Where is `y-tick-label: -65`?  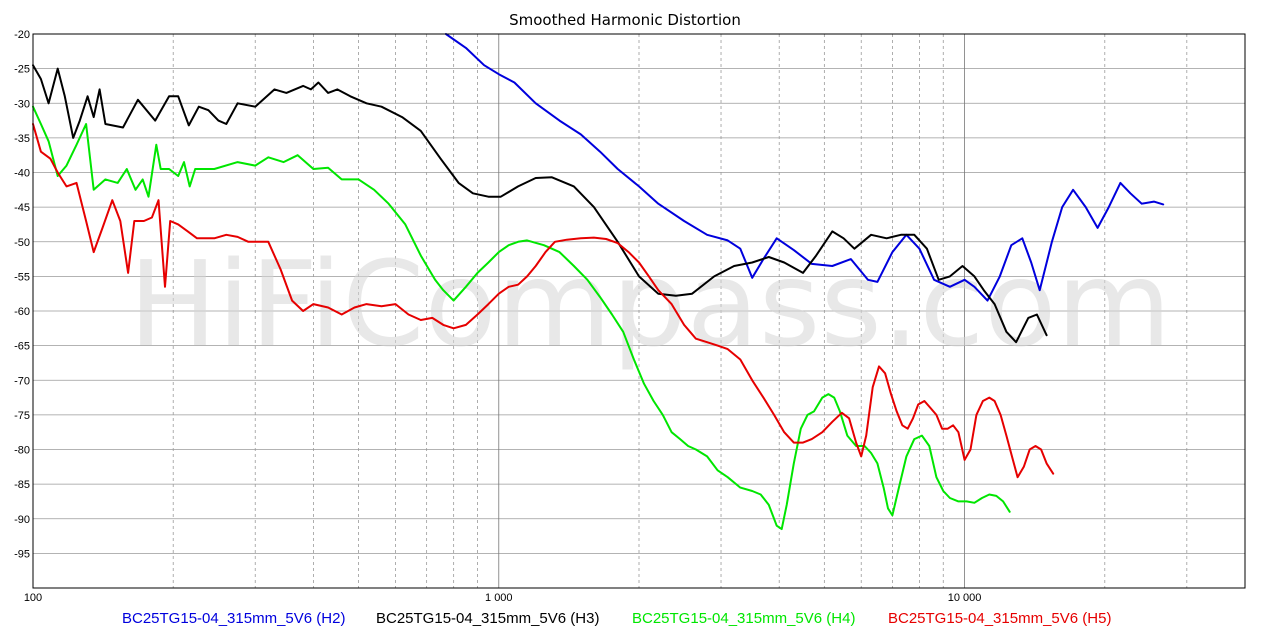
y-tick-label: -65 is located at coordinates (22, 347).